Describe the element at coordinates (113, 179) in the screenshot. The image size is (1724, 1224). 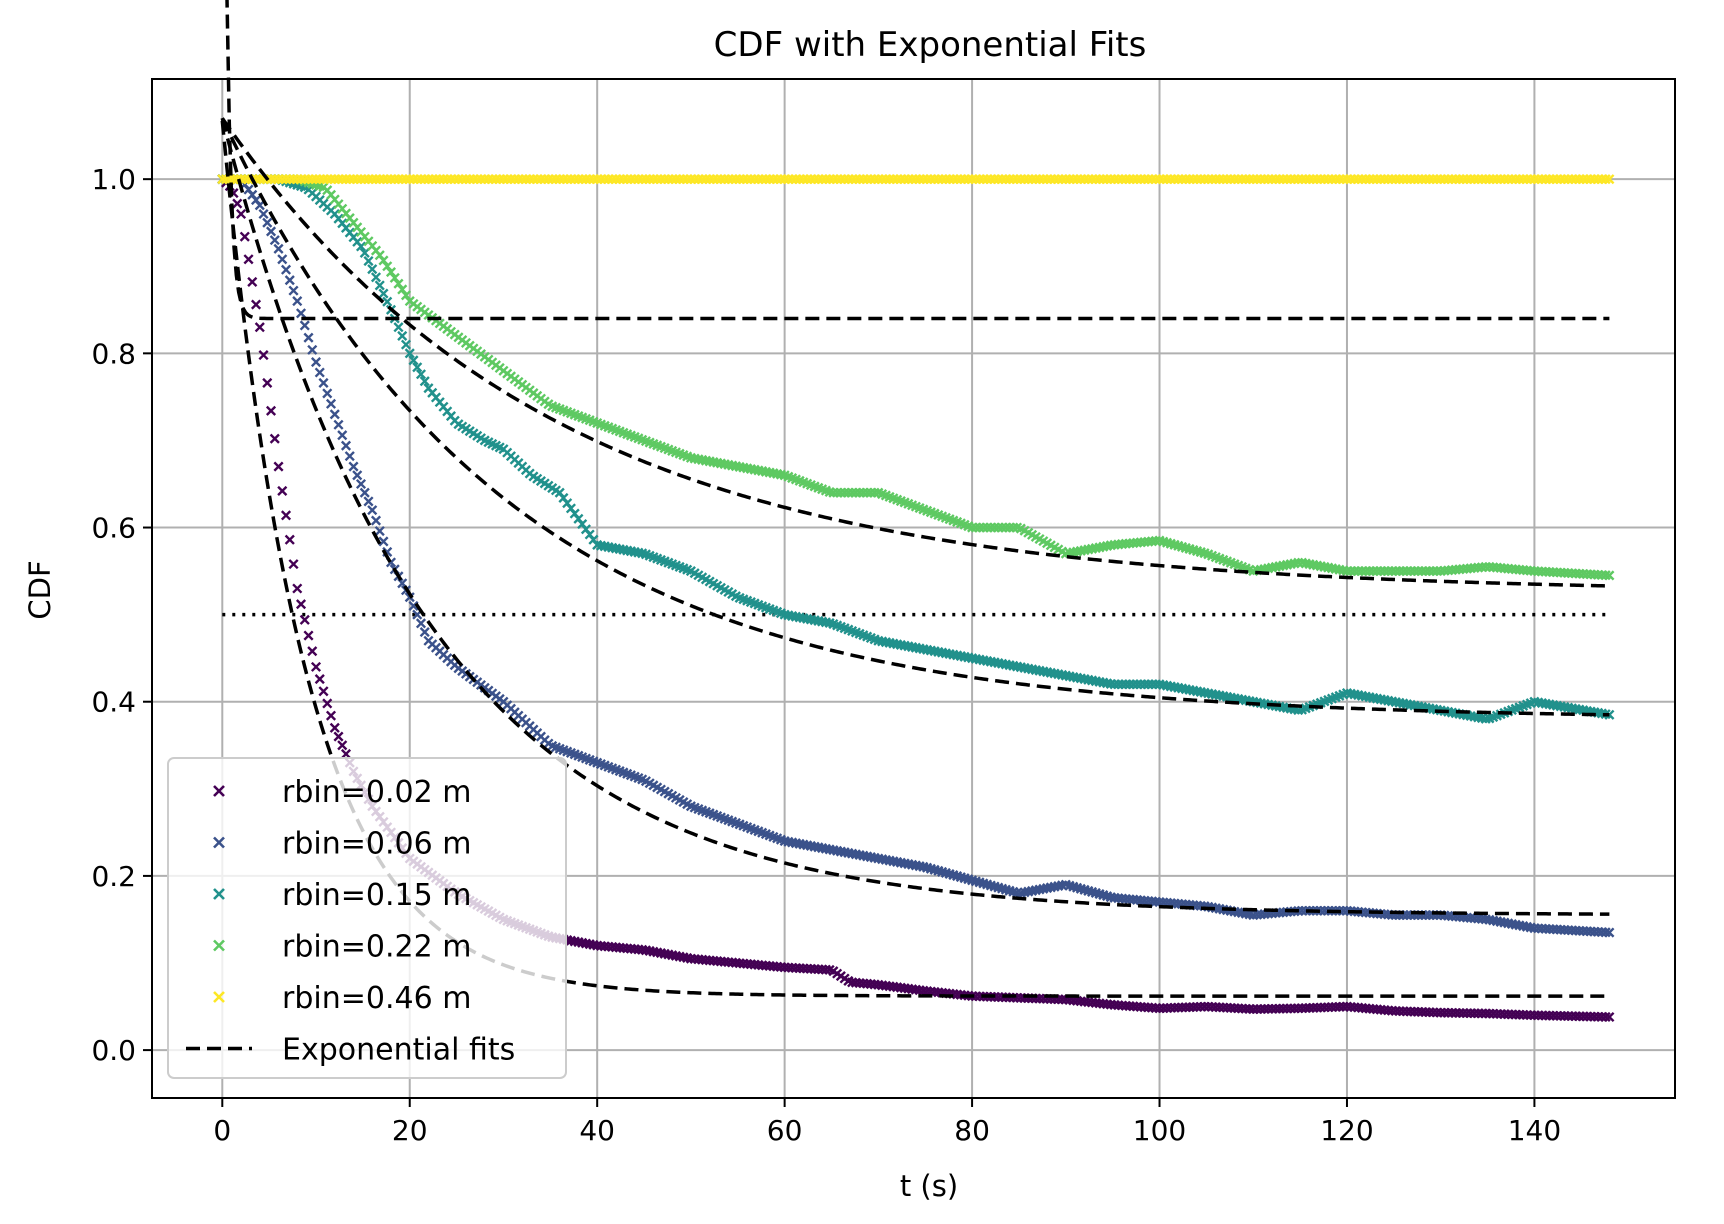
I see `y-tick-label: 1.0` at that location.